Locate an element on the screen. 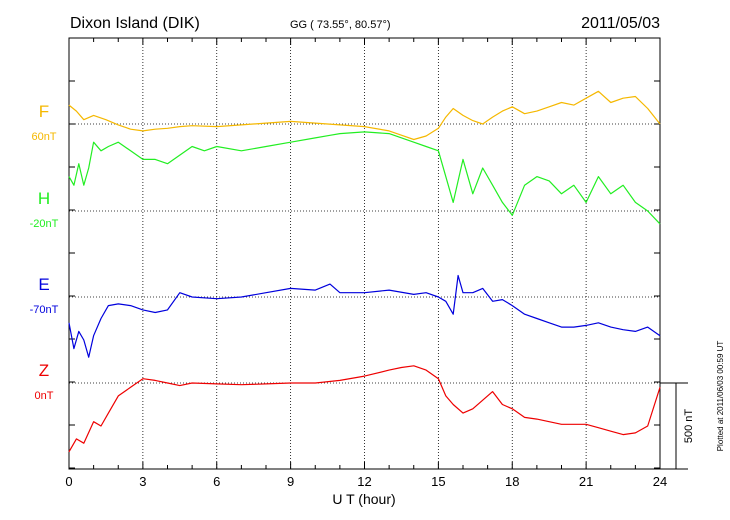 The height and width of the screenshot is (520, 730). chart-subtitle: GG ( 73.55°, 80.57°) is located at coordinates (340, 25).